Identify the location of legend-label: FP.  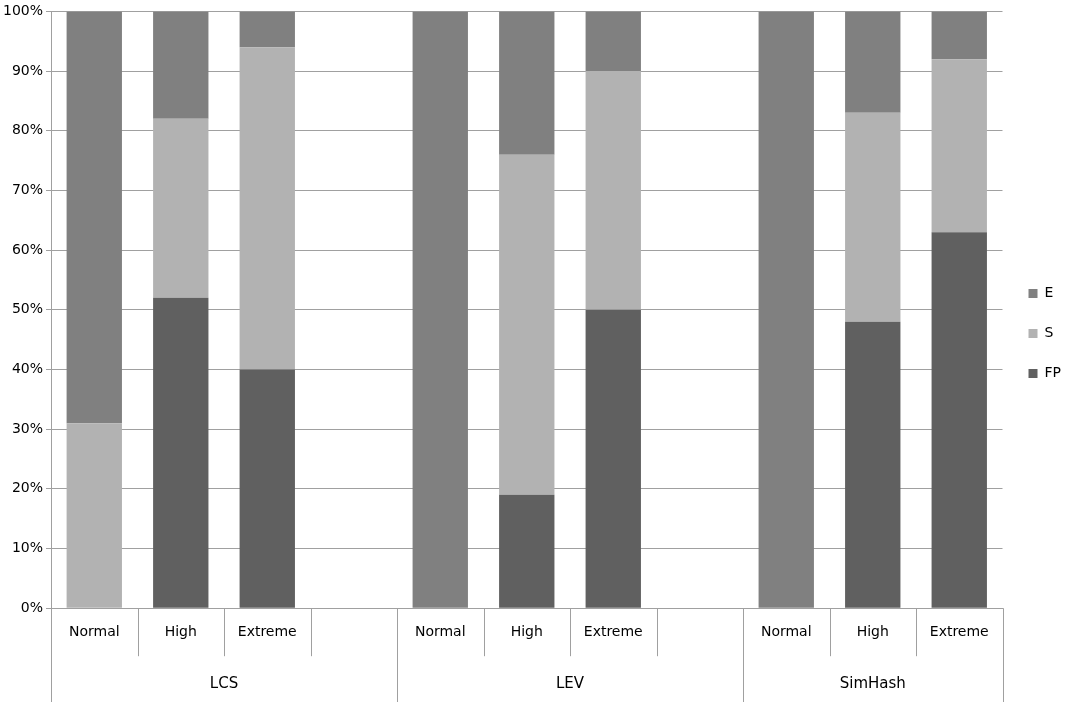
(1052, 372).